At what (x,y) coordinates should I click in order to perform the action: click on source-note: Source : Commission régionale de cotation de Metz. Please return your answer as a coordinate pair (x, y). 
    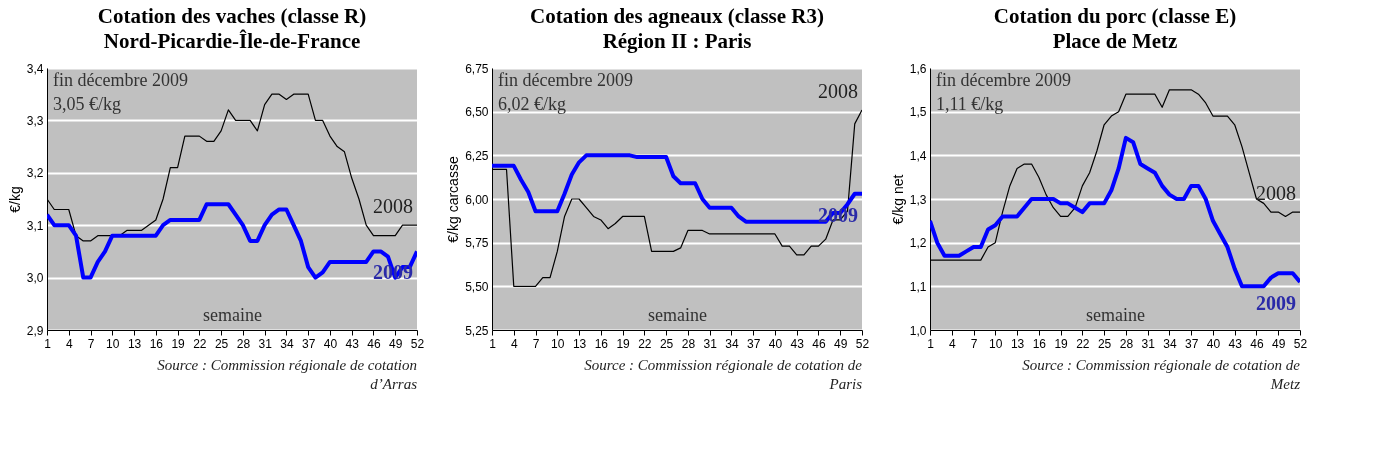
    Looking at the image, I should click on (1161, 374).